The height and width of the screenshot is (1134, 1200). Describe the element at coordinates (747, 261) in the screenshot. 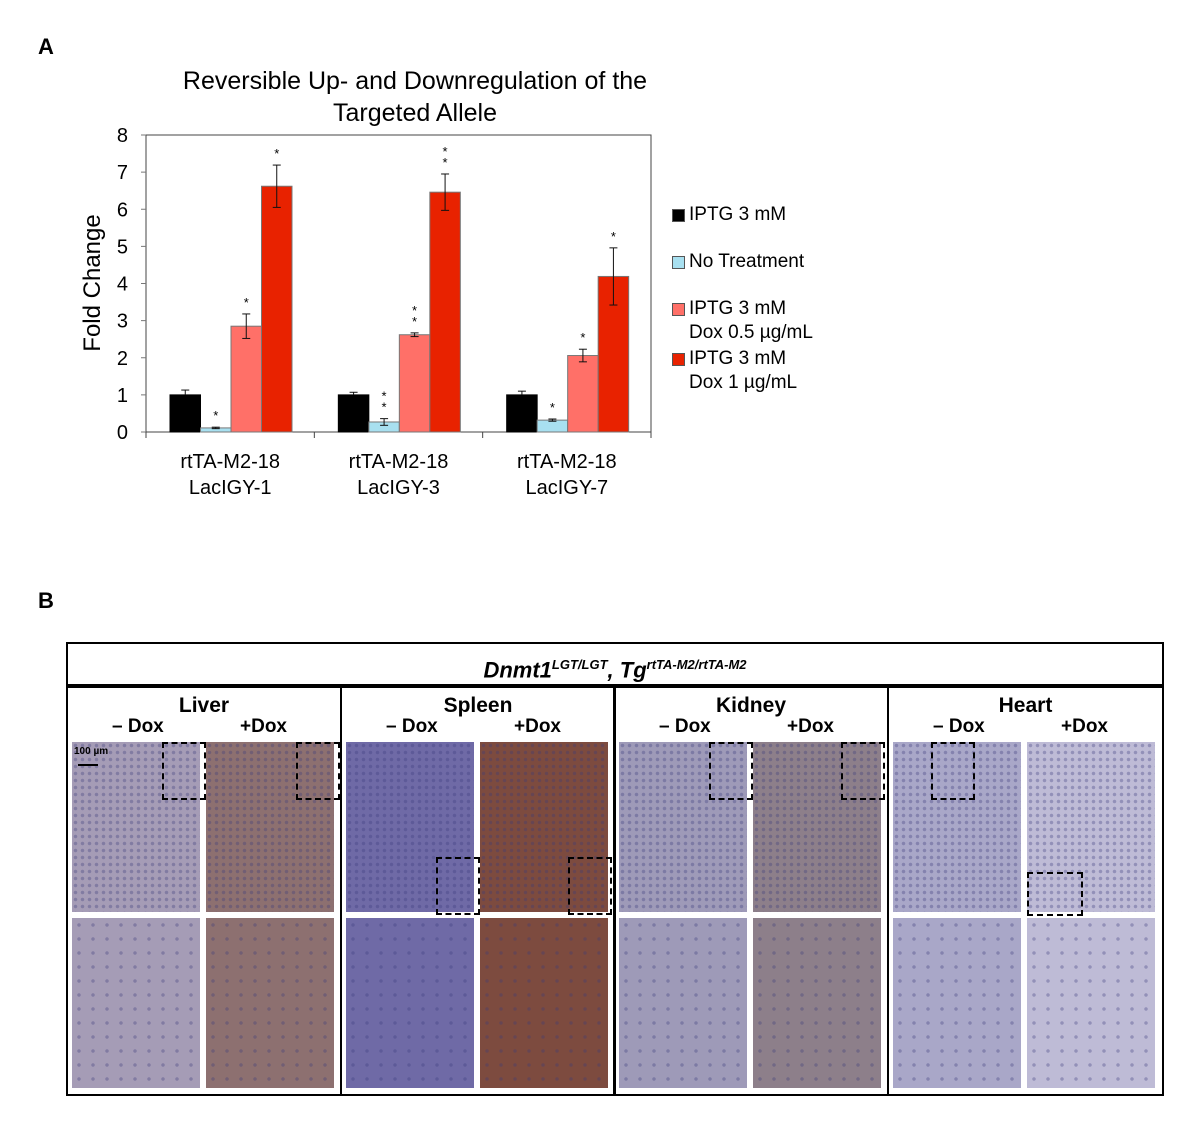

I see `legend-label: No Treatment` at that location.